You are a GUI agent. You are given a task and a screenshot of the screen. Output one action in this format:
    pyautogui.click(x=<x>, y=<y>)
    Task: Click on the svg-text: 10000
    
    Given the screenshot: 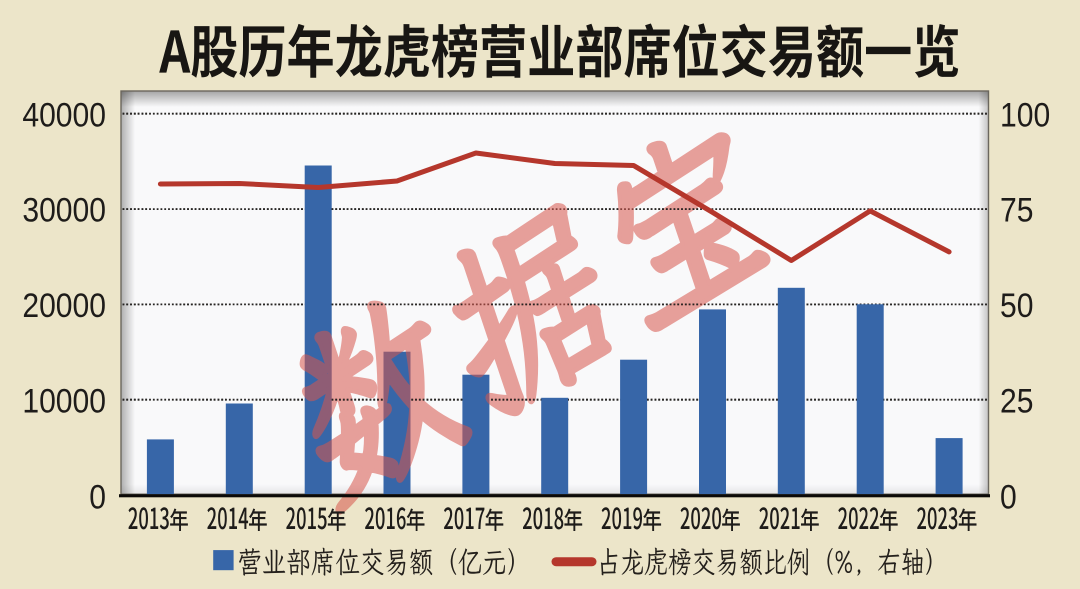 What is the action you would take?
    pyautogui.click(x=64, y=401)
    